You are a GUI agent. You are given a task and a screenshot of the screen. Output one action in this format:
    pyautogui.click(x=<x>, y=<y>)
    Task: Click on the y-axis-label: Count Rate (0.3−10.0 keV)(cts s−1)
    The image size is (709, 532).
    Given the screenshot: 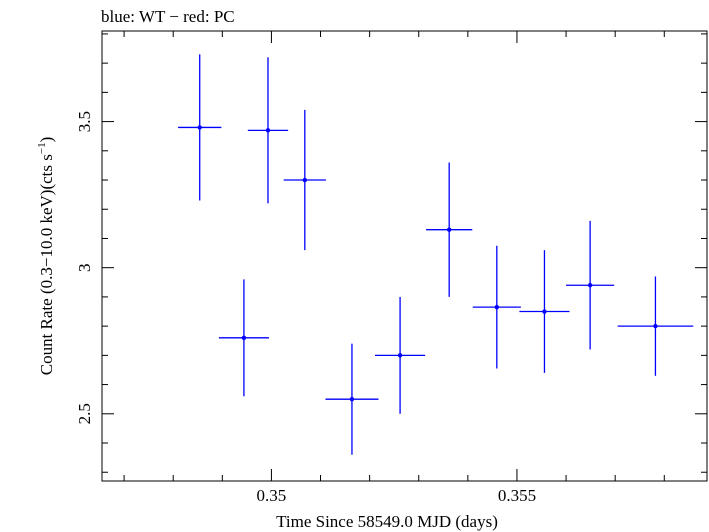 What is the action you would take?
    pyautogui.click(x=46, y=256)
    